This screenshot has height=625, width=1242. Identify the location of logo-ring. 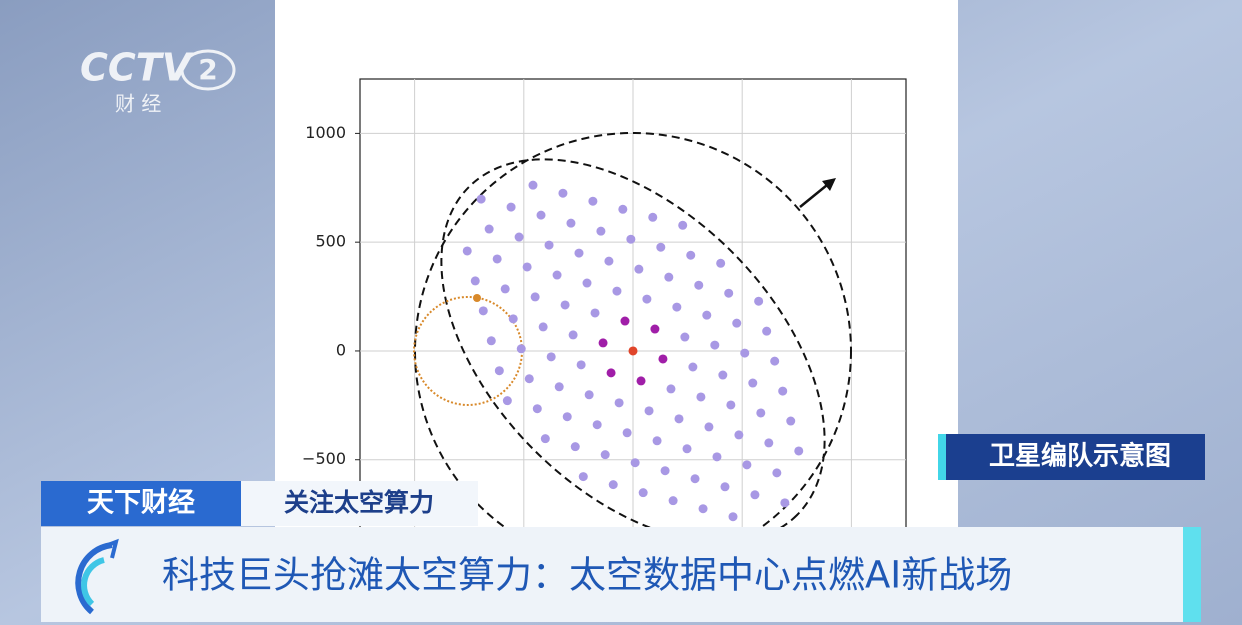
(208, 70).